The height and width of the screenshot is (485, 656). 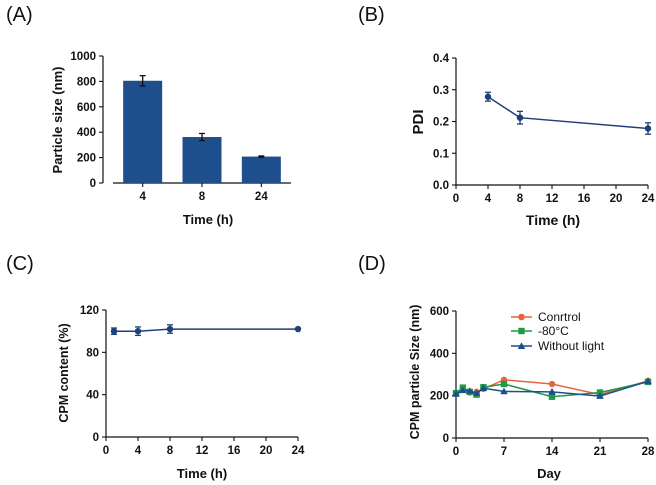 What do you see at coordinates (571, 346) in the screenshot?
I see `legend-label-without-light: Without light` at bounding box center [571, 346].